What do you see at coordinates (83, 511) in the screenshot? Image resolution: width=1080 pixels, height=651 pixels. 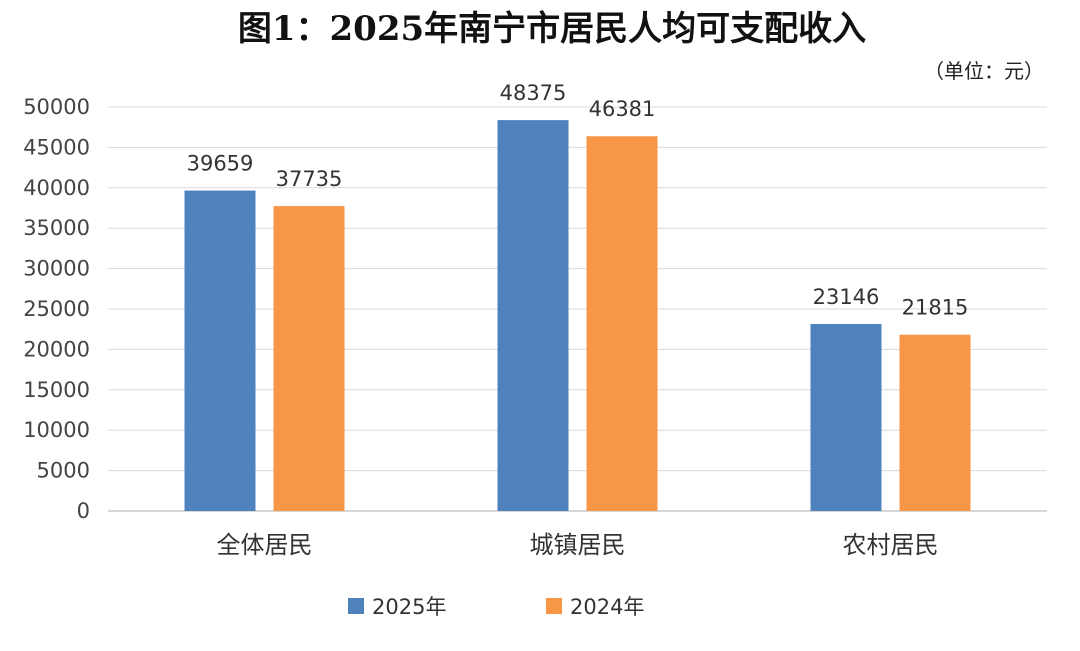 I see `y-tick-label: 0` at bounding box center [83, 511].